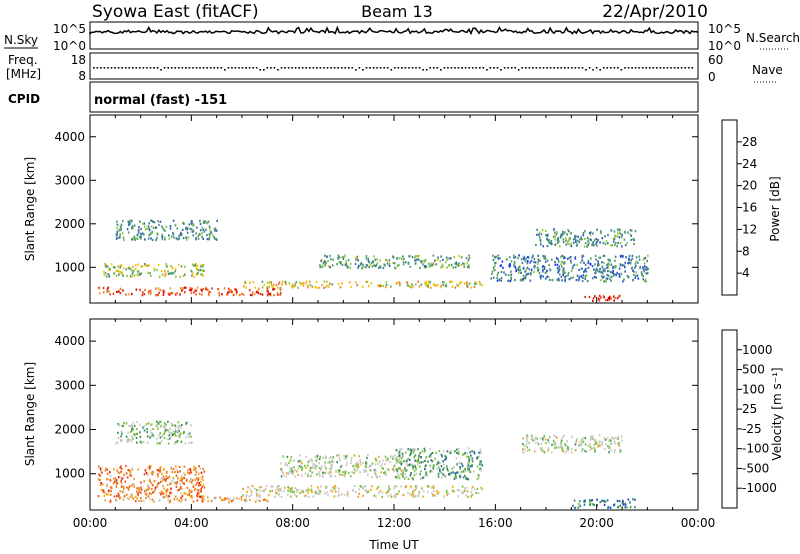 The image size is (800, 554). What do you see at coordinates (69, 430) in the screenshot?
I see `y-tick-label: 2000` at bounding box center [69, 430].